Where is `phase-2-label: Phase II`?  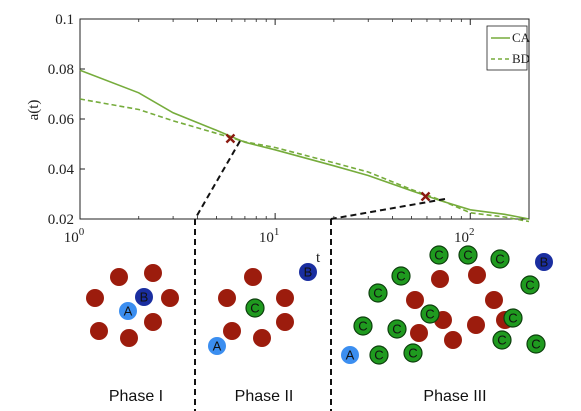
phase-2-label: Phase II is located at coordinates (264, 396).